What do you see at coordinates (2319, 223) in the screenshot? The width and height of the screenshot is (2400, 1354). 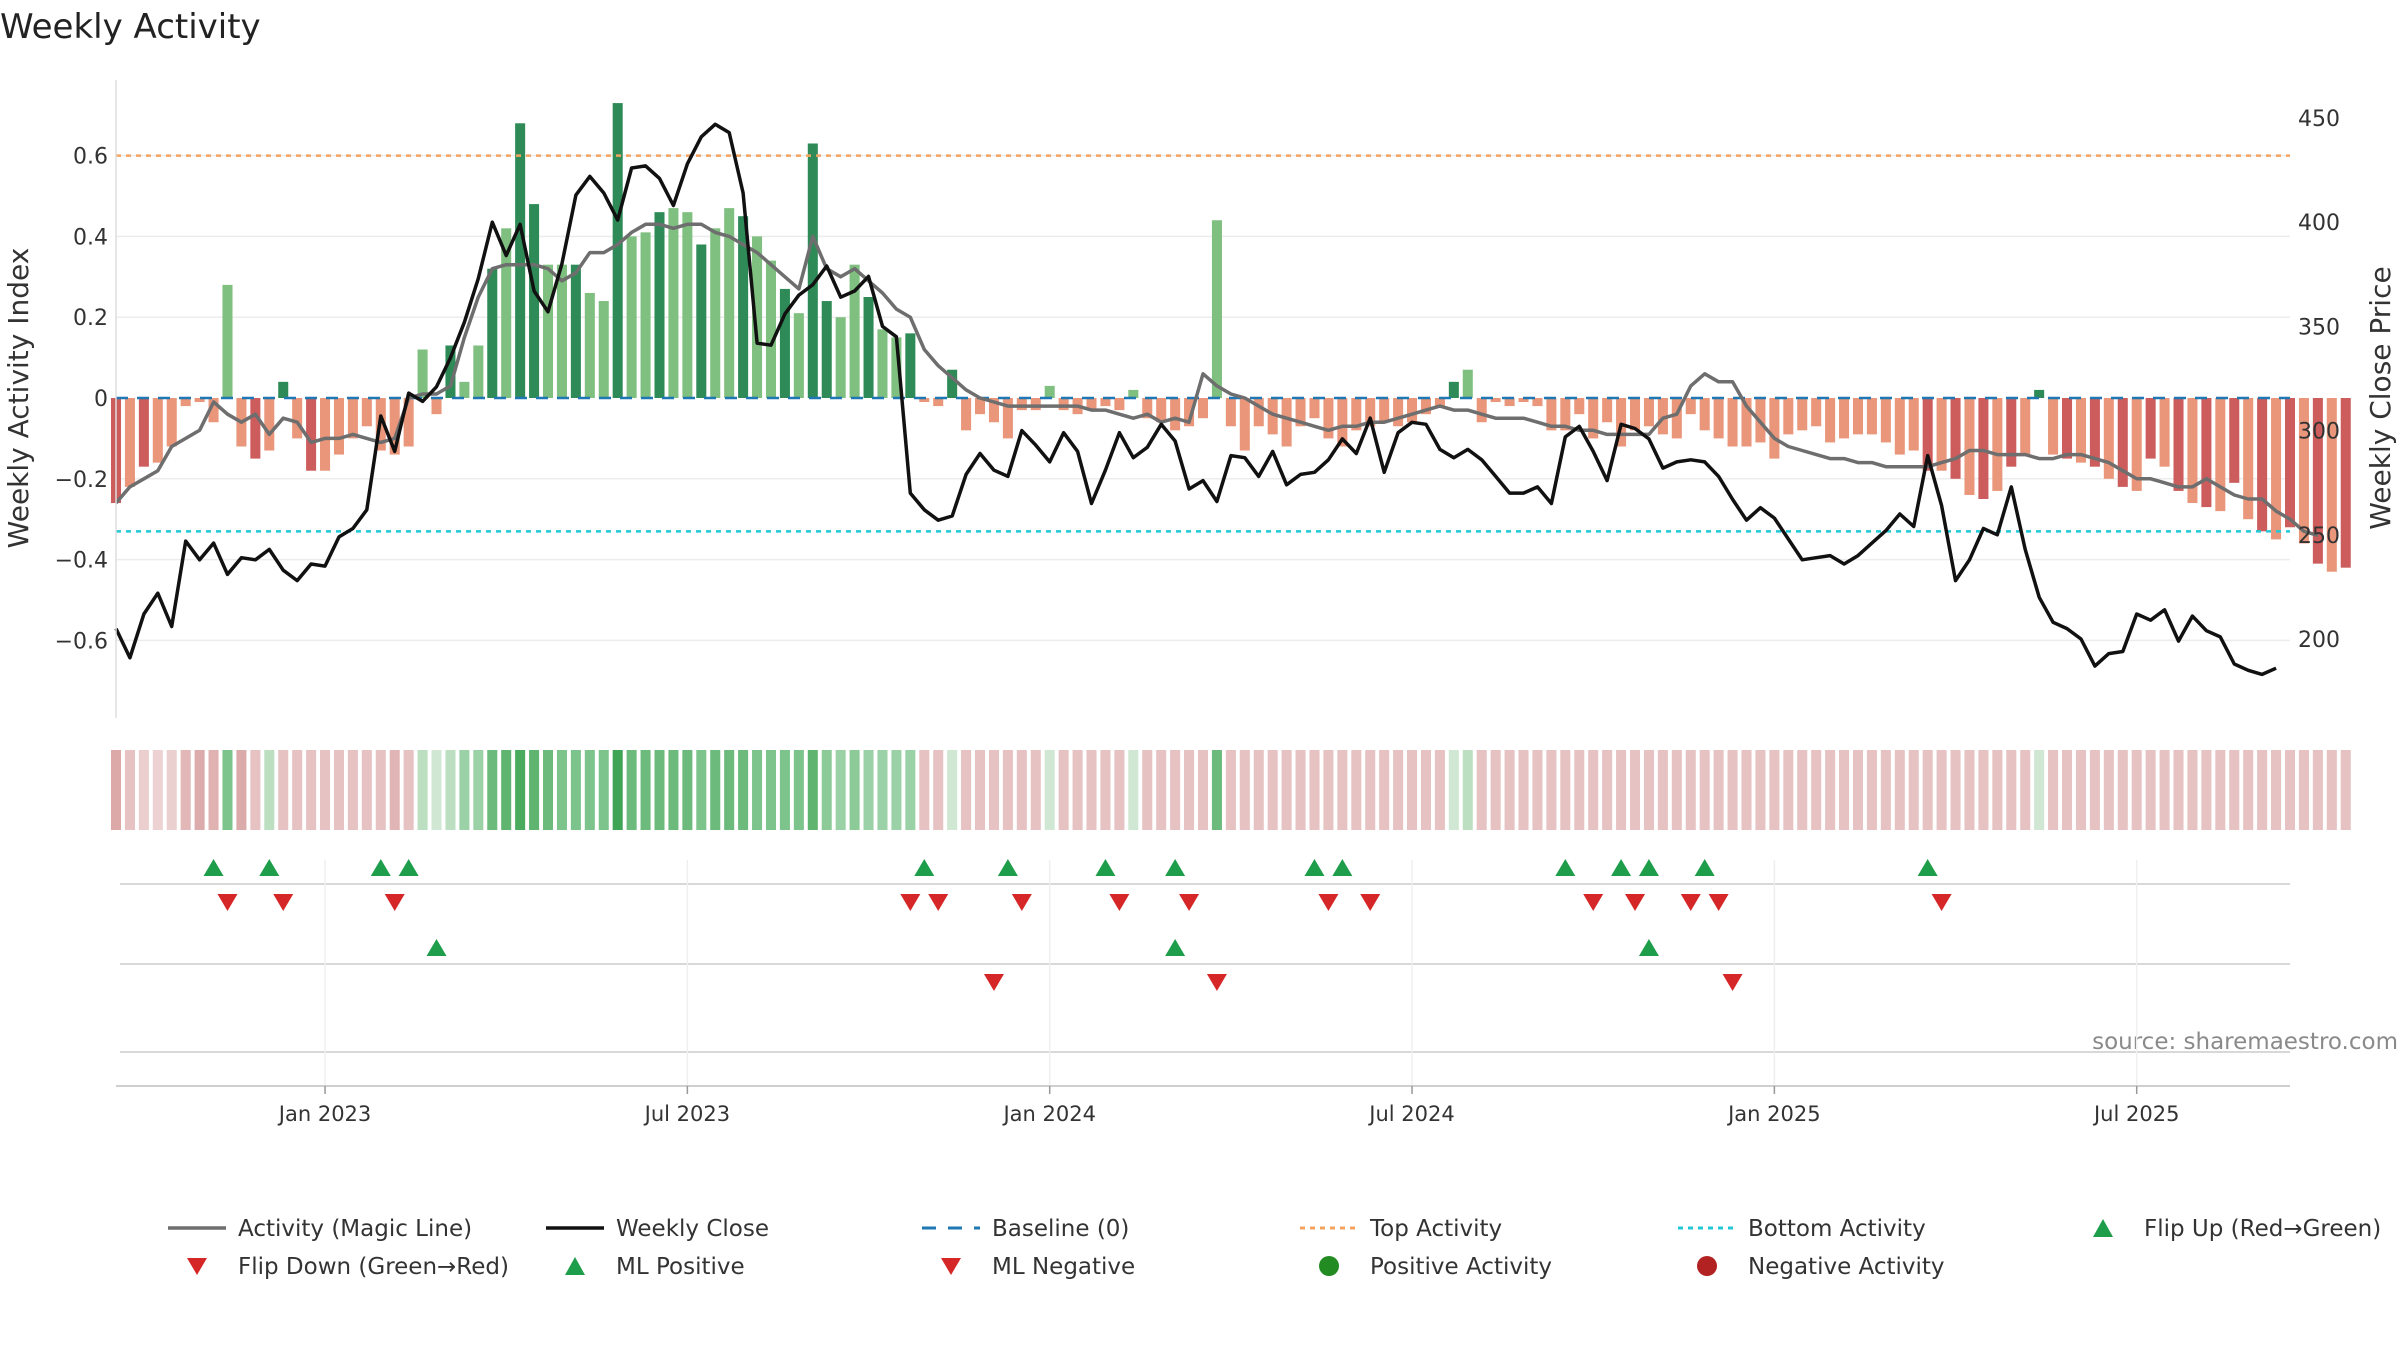 I see `y-right-tick-label: 400` at bounding box center [2319, 223].